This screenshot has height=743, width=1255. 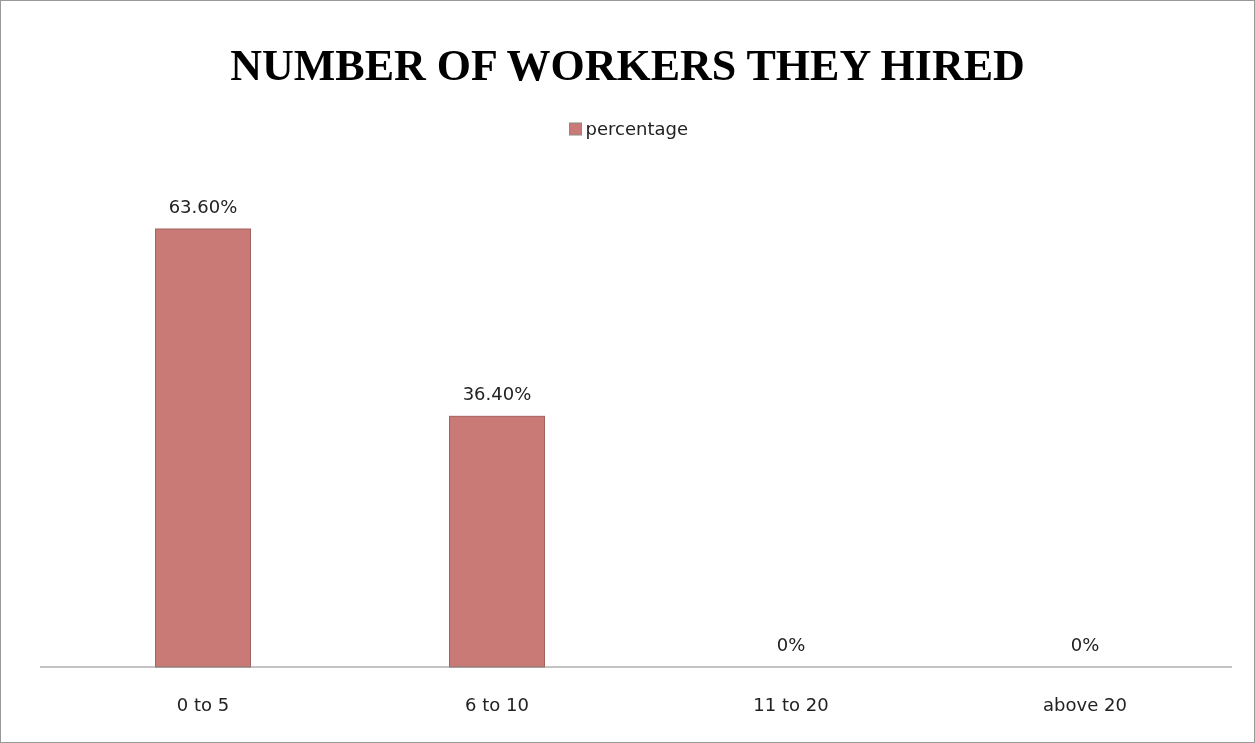 What do you see at coordinates (1085, 704) in the screenshot?
I see `x-tick-label: above 20` at bounding box center [1085, 704].